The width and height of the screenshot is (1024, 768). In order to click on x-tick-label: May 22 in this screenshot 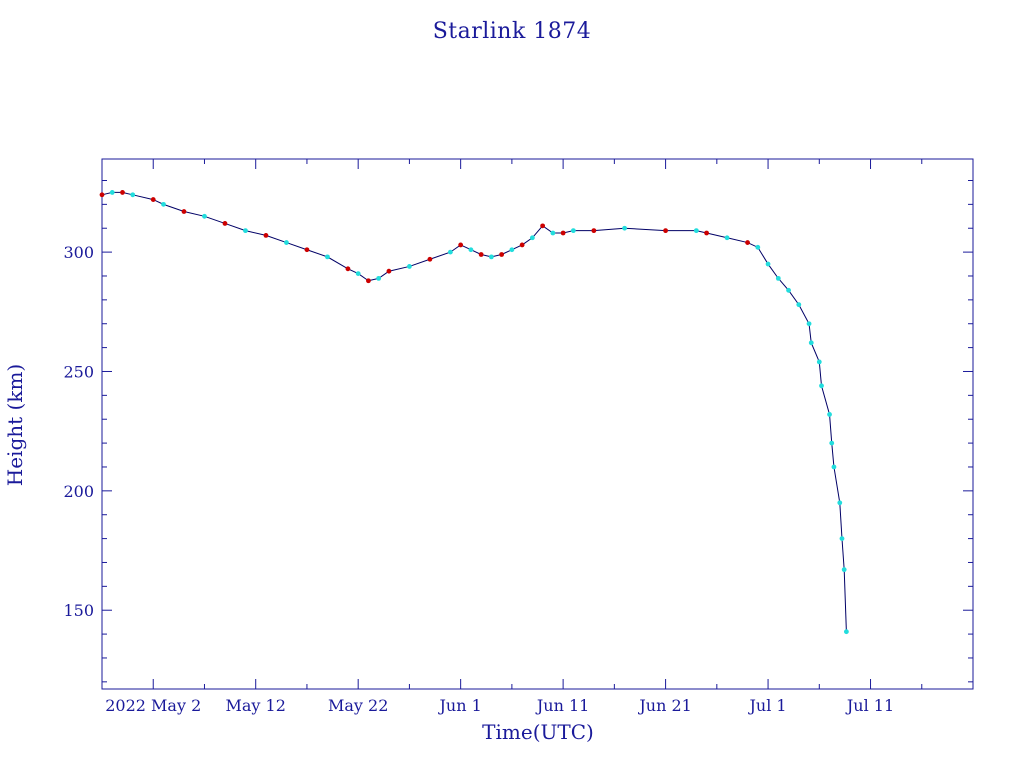, I will do `click(358, 705)`.